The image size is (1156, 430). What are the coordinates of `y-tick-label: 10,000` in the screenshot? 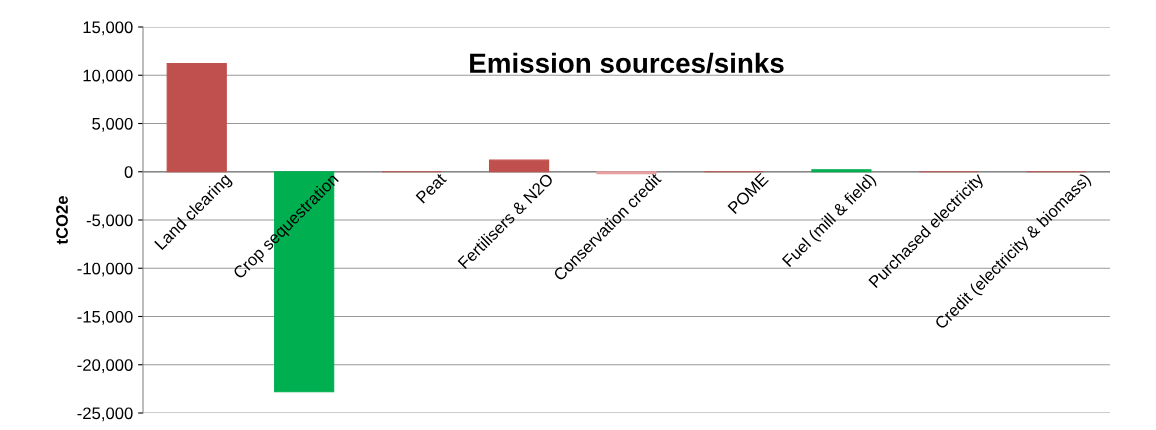 It's located at (108, 76).